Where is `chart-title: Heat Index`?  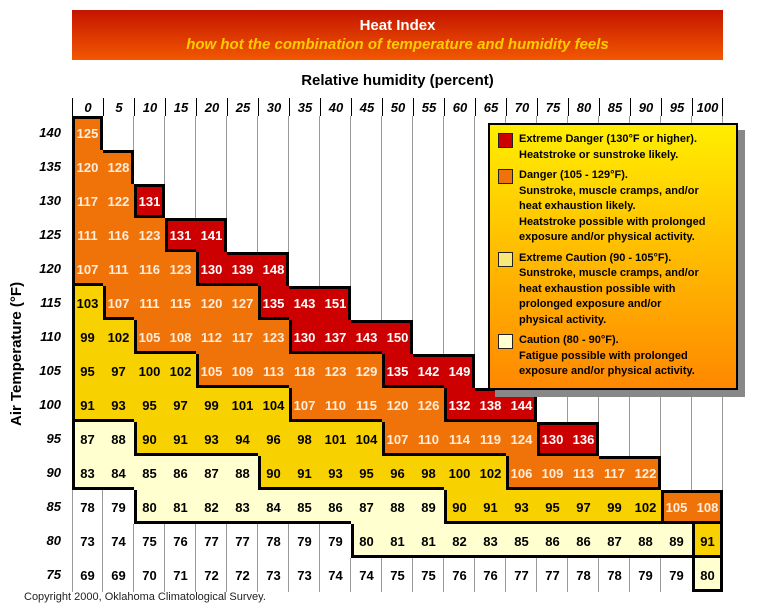
chart-title: Heat Index is located at coordinates (397, 25).